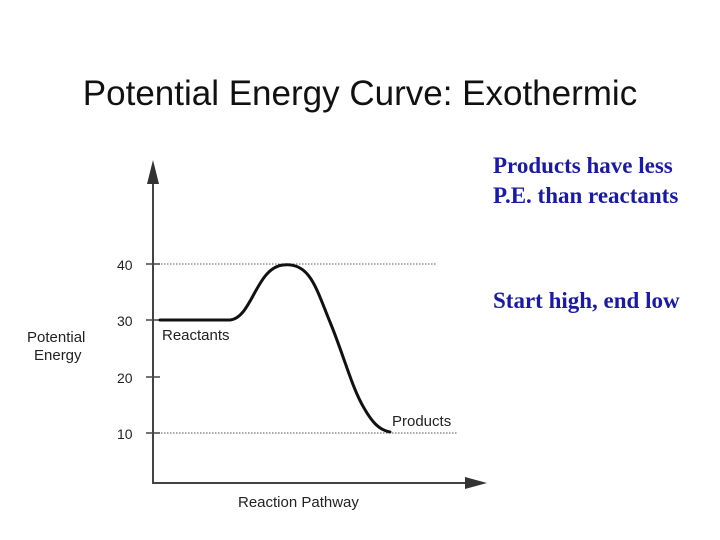  What do you see at coordinates (586, 300) in the screenshot?
I see `note-start-high-end-low: Start high, end low` at bounding box center [586, 300].